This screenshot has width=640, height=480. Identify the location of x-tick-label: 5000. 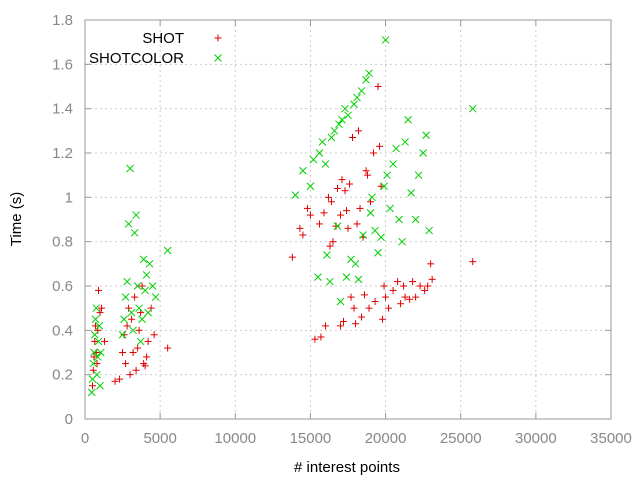
(159, 438).